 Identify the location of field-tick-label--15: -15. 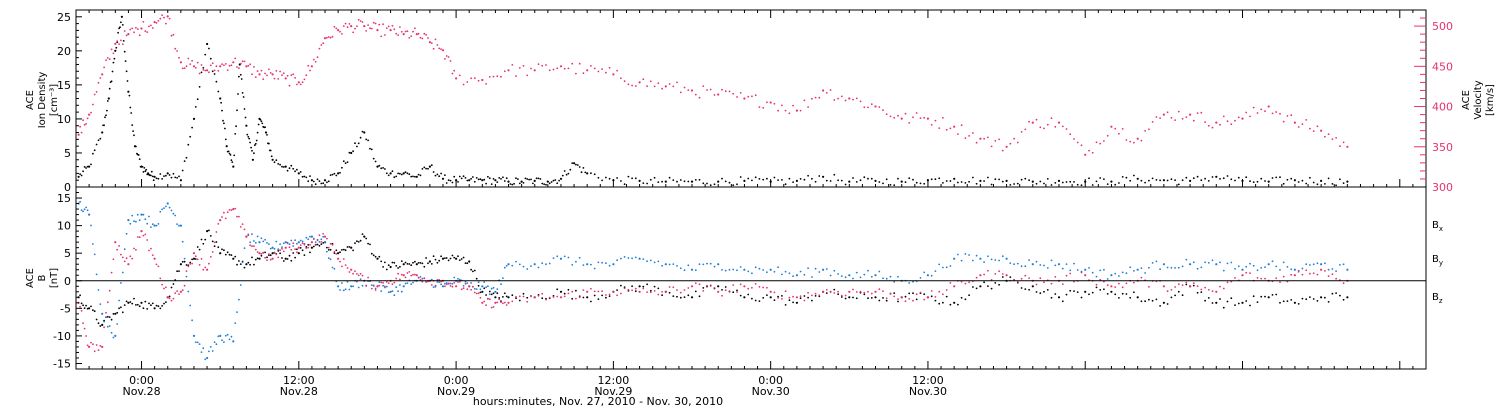
(62, 363).